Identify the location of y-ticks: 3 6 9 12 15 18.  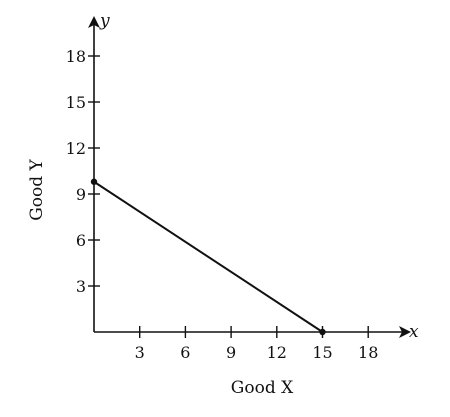
(83, 171).